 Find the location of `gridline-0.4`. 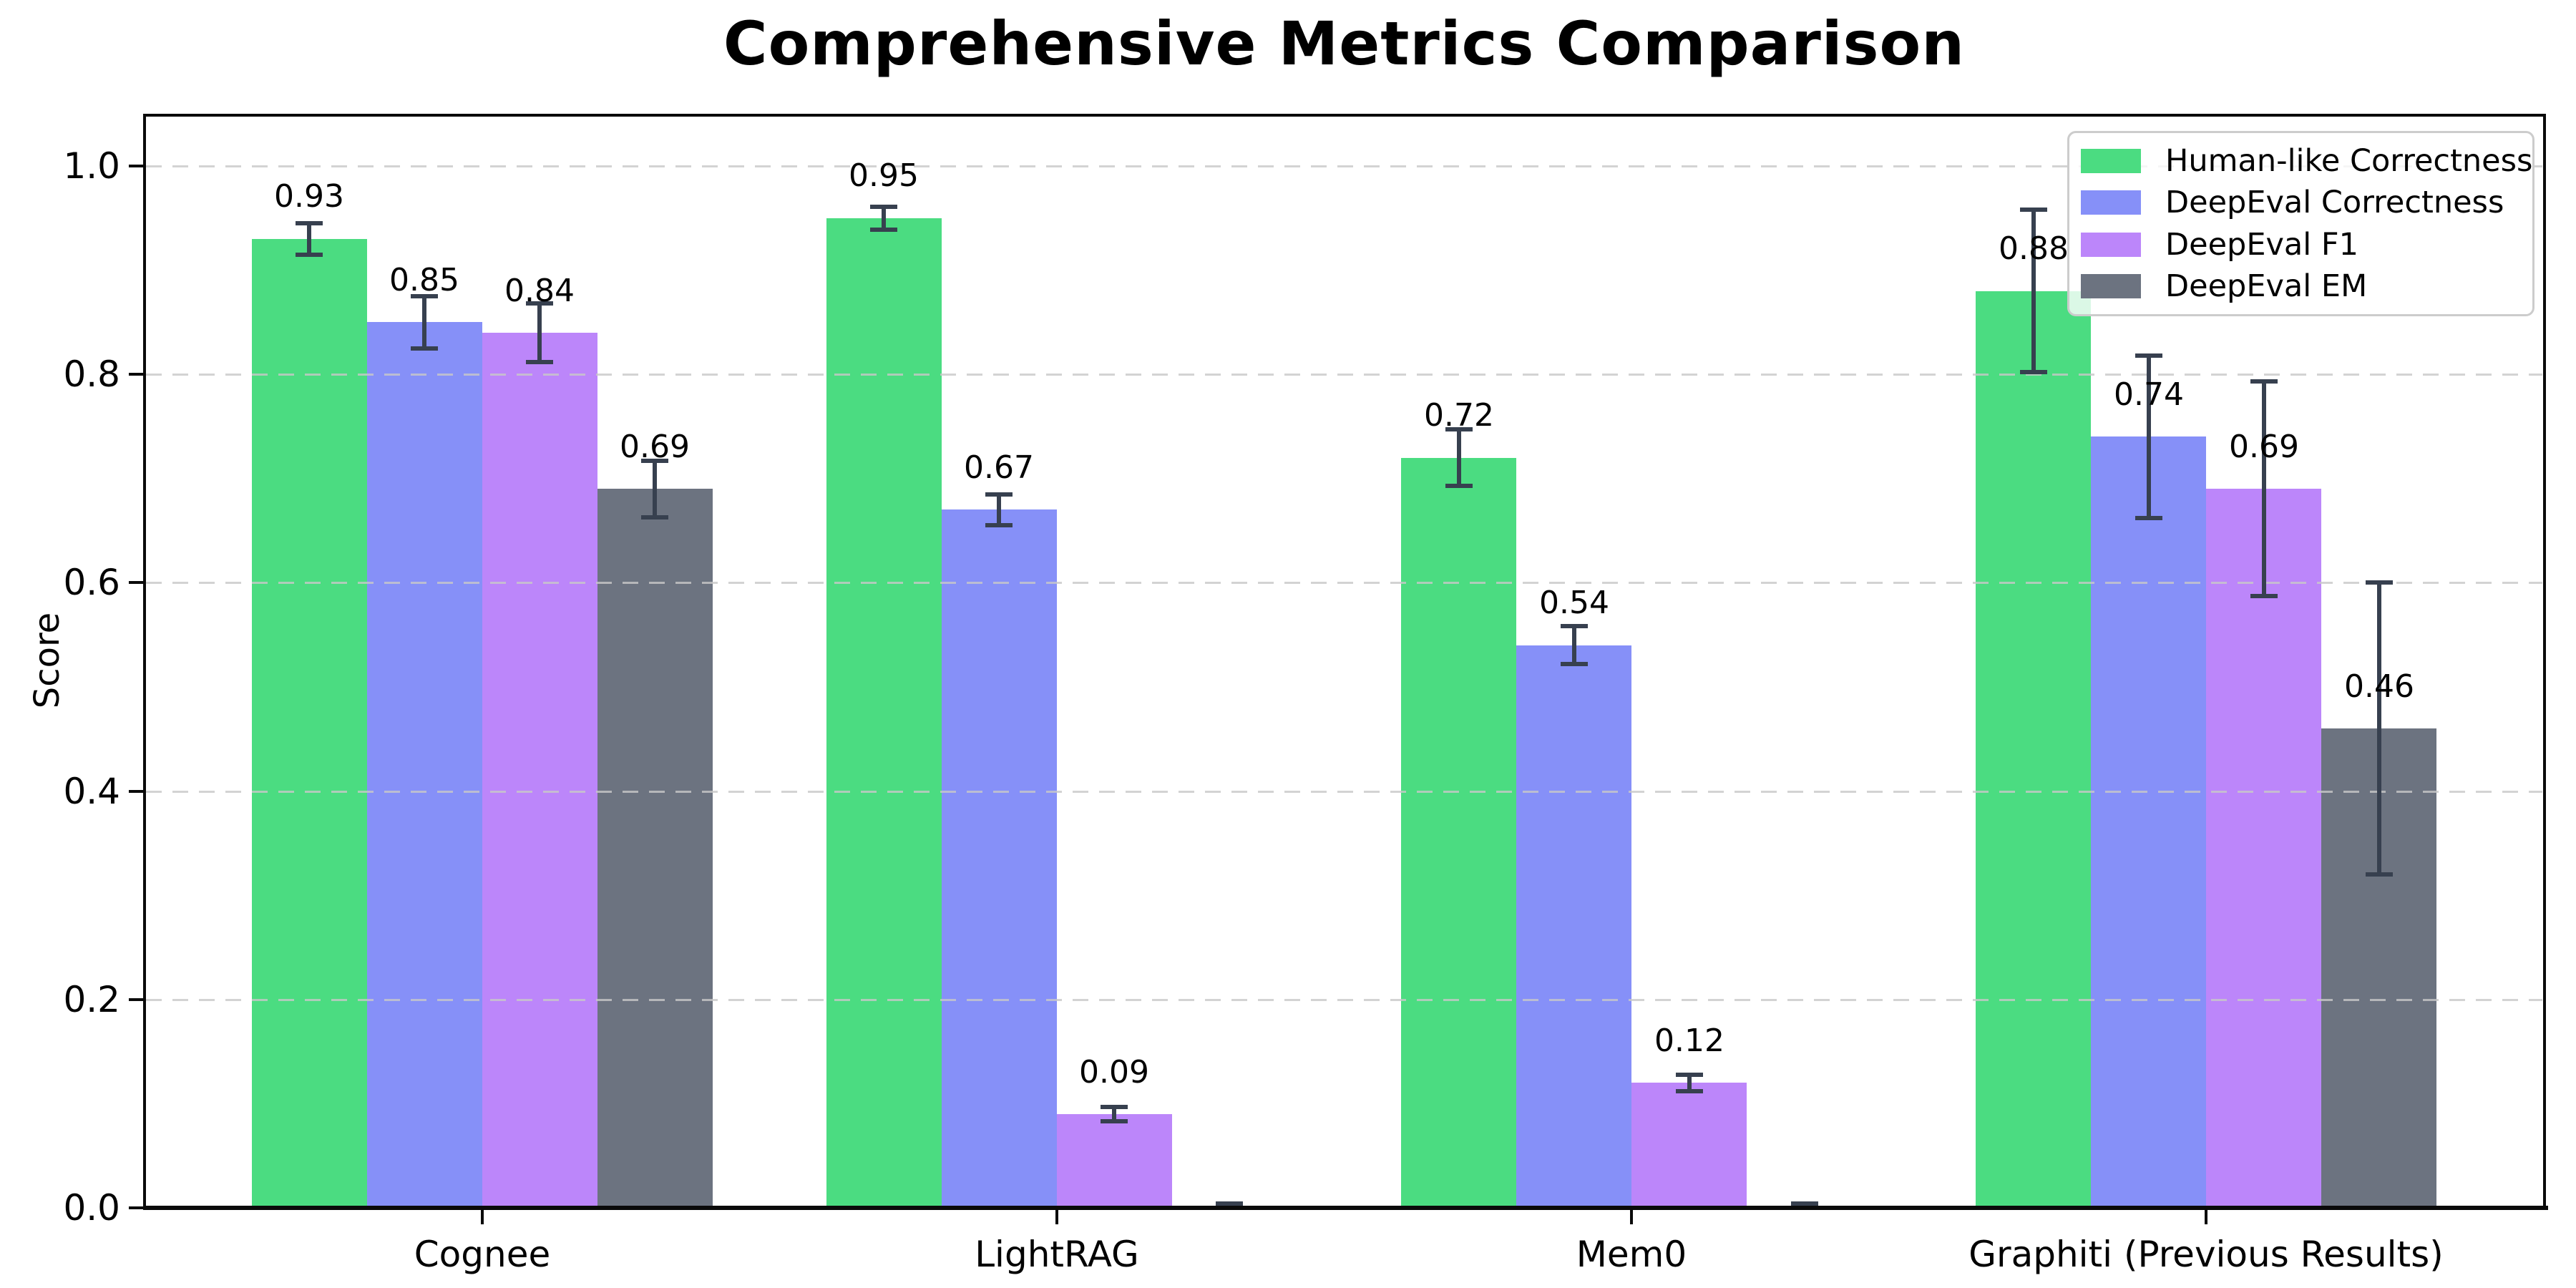

gridline-0.4 is located at coordinates (1344, 792).